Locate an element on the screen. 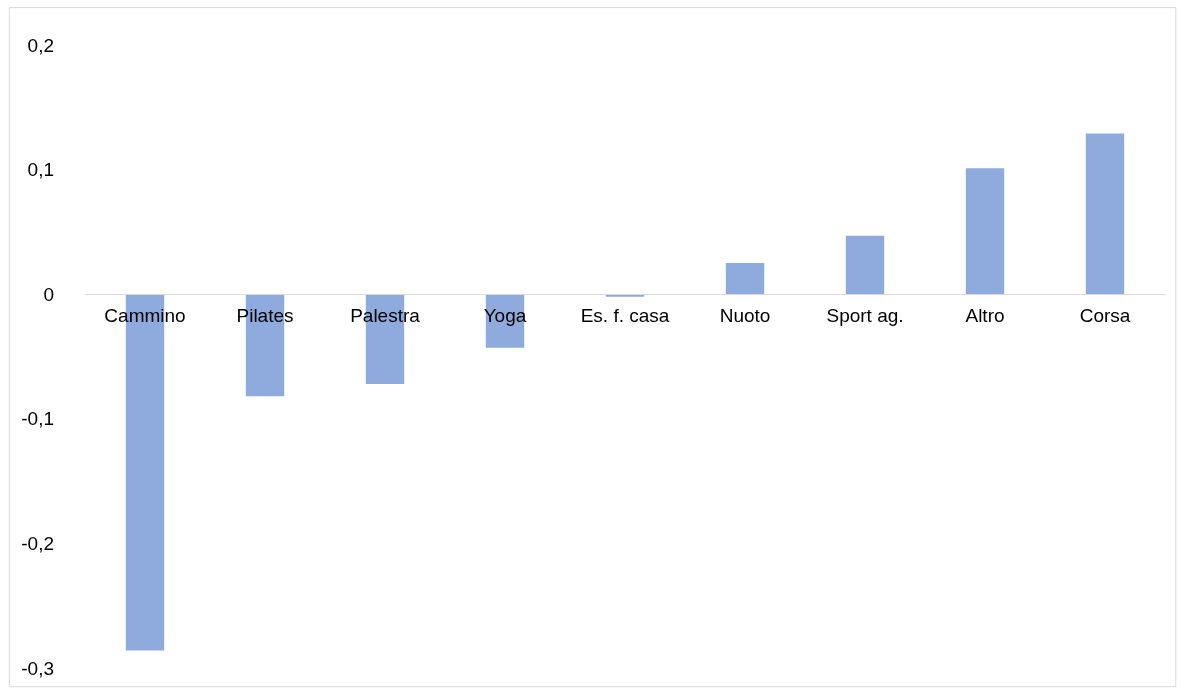 The image size is (1182, 693). x-tick-label: Cammino is located at coordinates (145, 315).